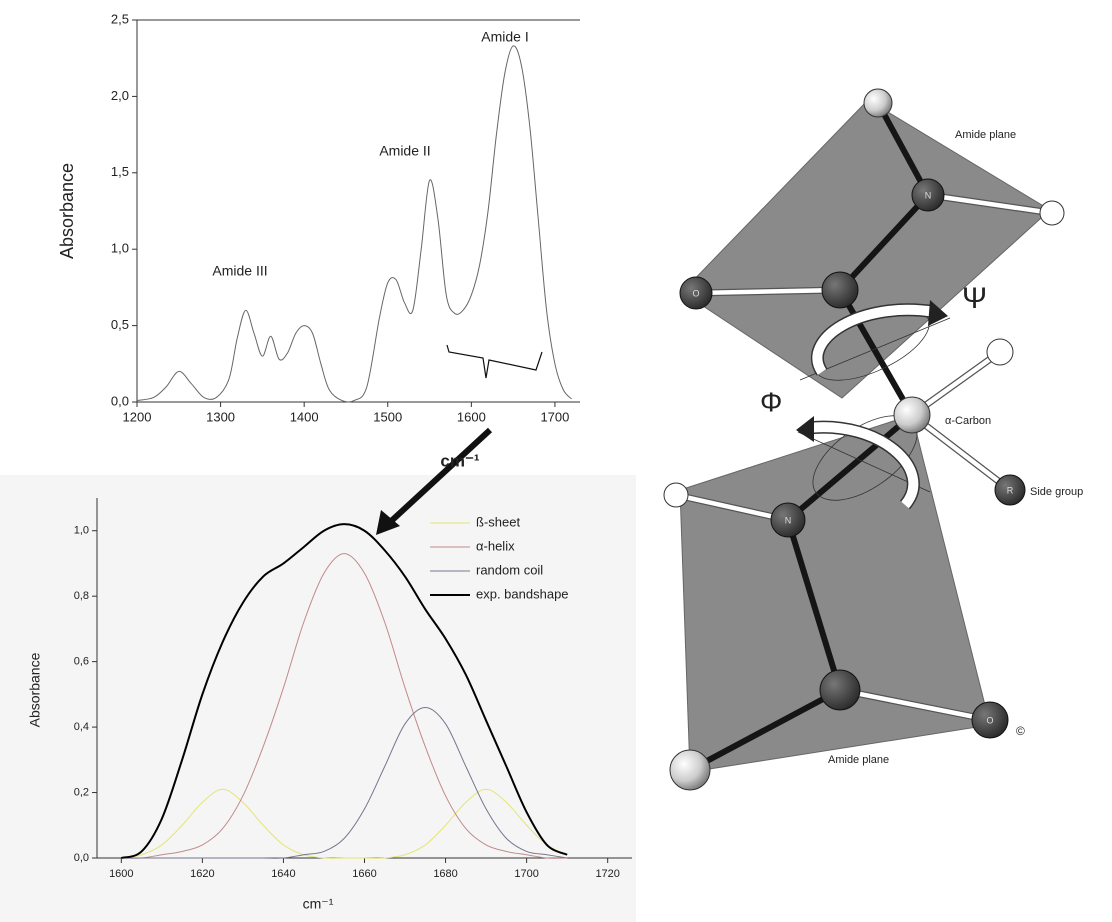 The width and height of the screenshot is (1112, 922). I want to click on phi-symbol: Φ, so click(771, 401).